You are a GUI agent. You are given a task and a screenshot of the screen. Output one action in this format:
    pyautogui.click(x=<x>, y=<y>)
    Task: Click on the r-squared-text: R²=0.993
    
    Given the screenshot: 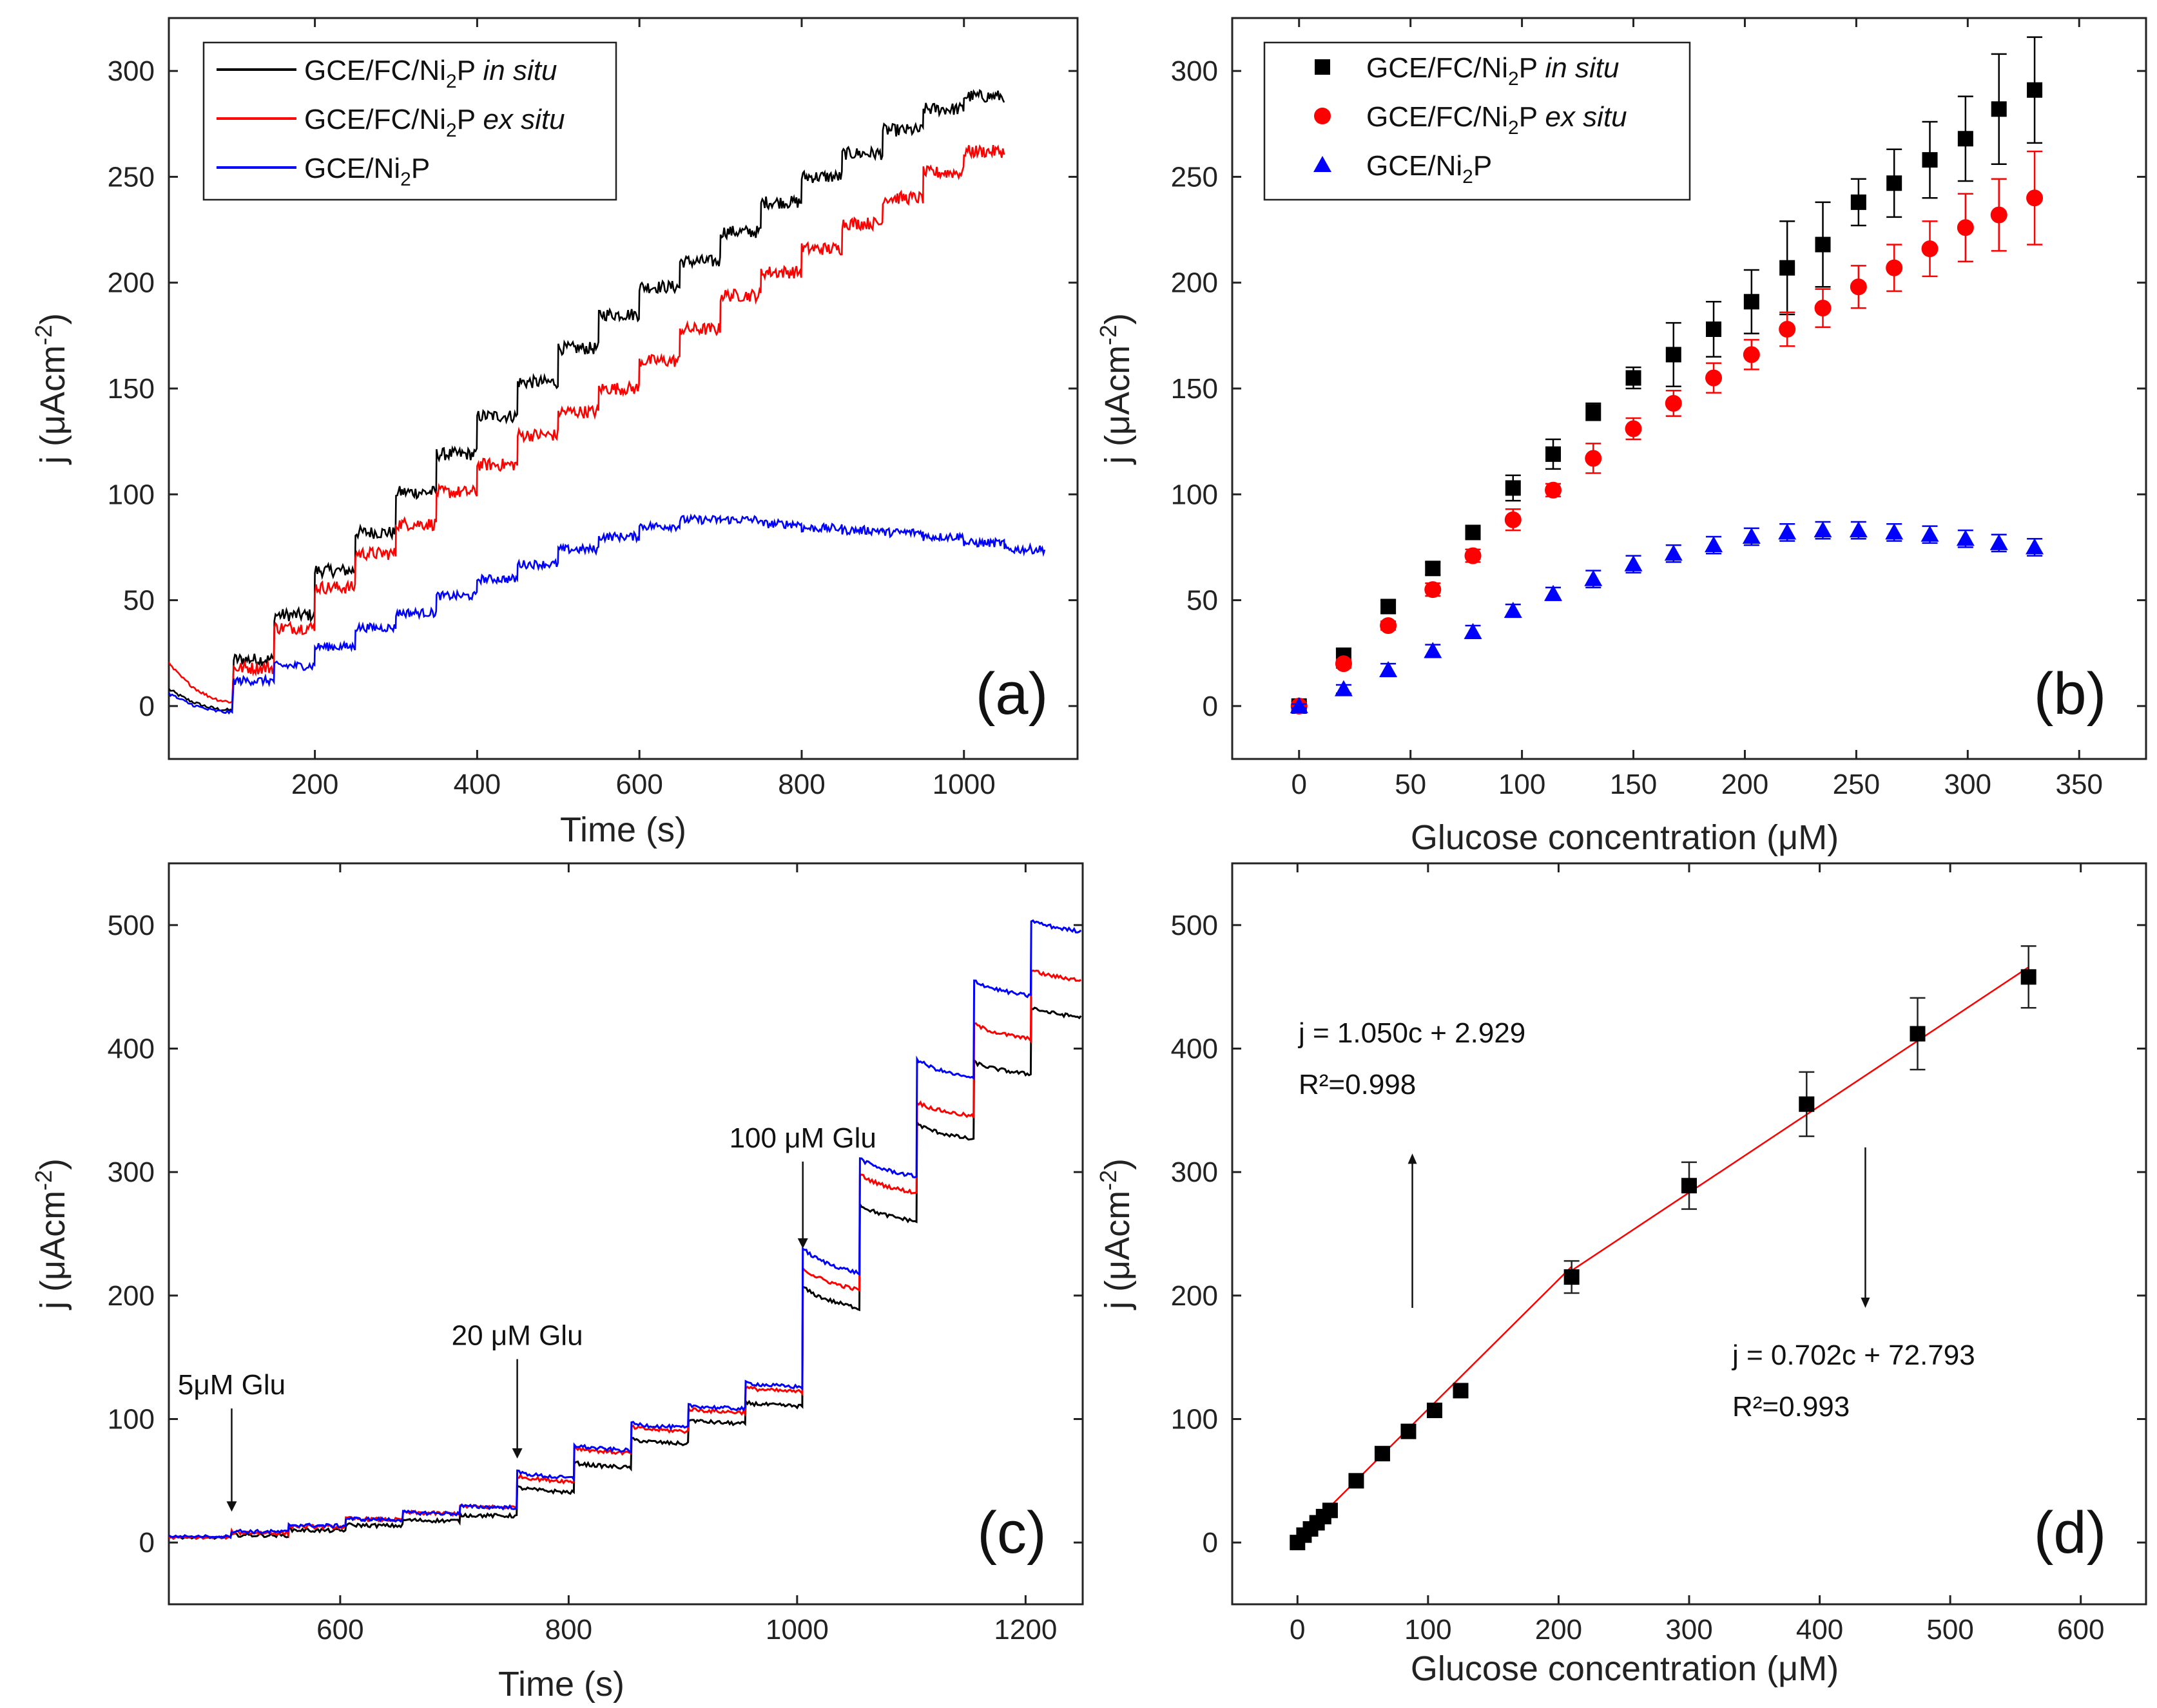 What is the action you would take?
    pyautogui.click(x=1791, y=1407)
    